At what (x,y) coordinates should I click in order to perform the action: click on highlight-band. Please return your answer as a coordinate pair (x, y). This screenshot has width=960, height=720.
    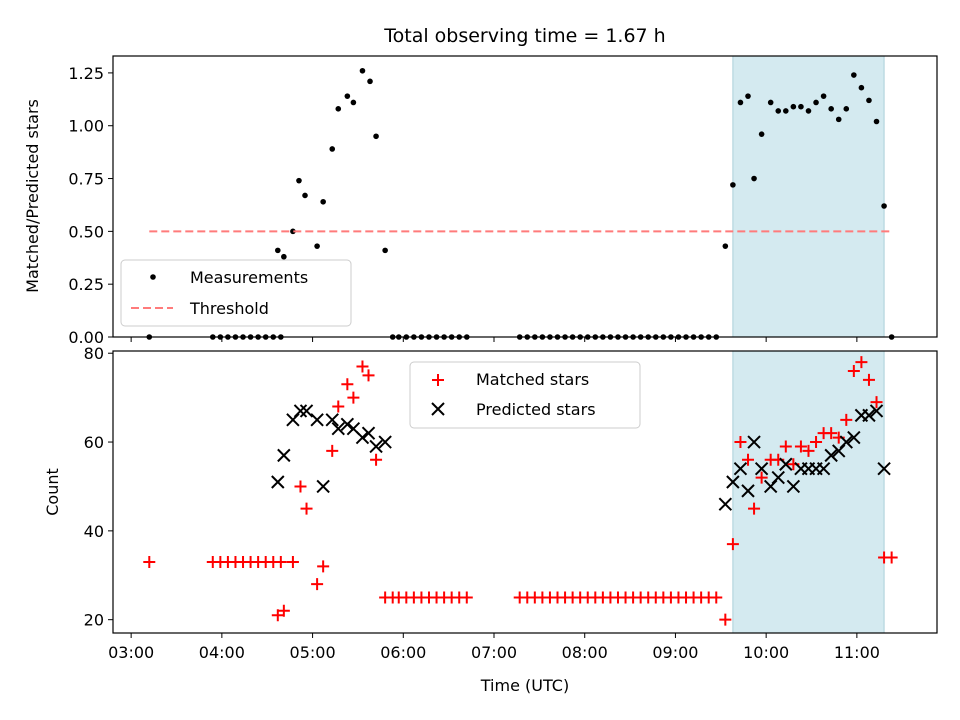
    Looking at the image, I should click on (808, 492).